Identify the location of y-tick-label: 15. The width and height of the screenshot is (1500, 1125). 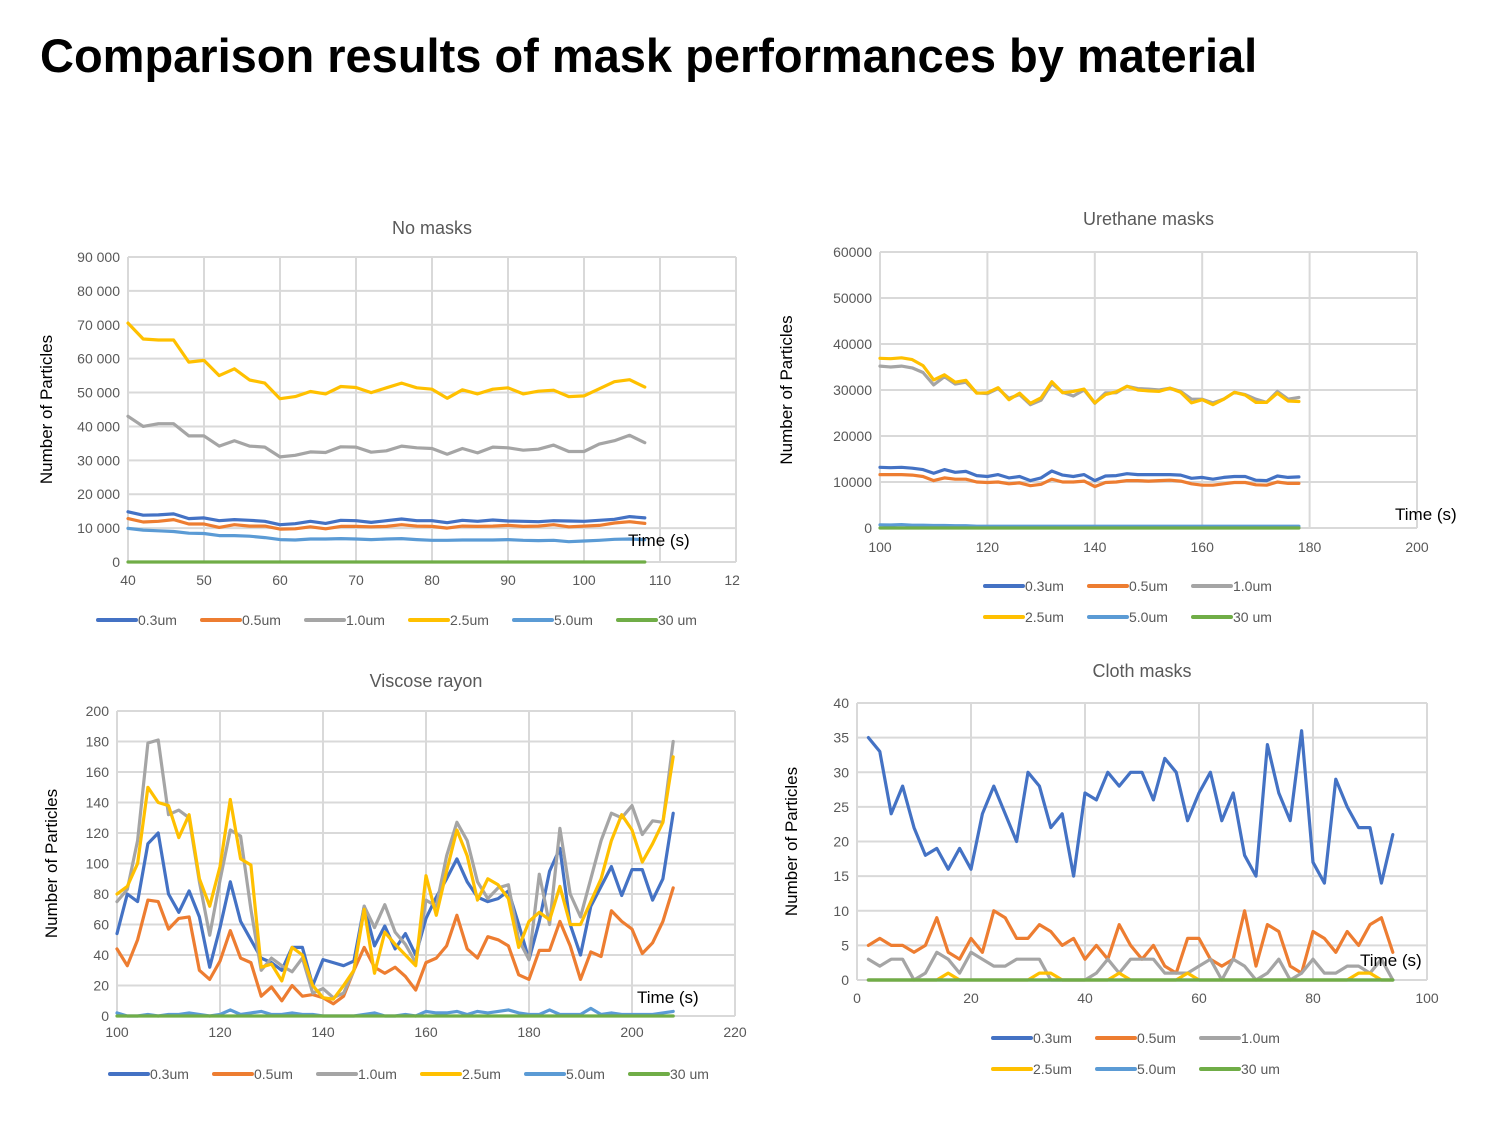
(841, 876).